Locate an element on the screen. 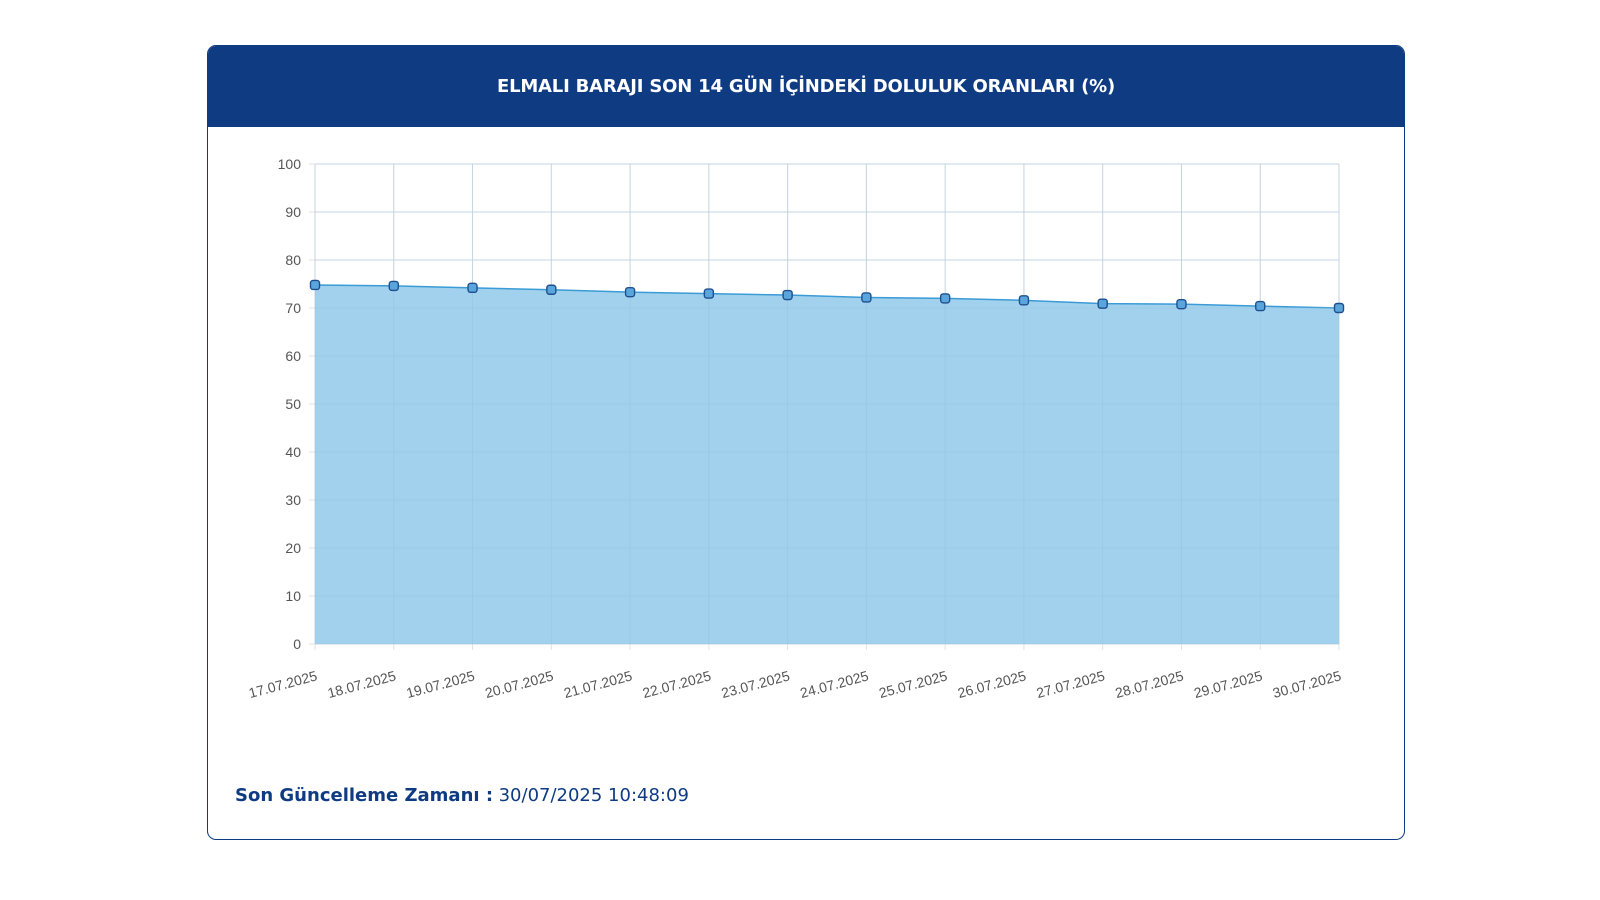 This screenshot has width=1600, height=900. x-tick-label: 28.07.2025 is located at coordinates (1149, 684).